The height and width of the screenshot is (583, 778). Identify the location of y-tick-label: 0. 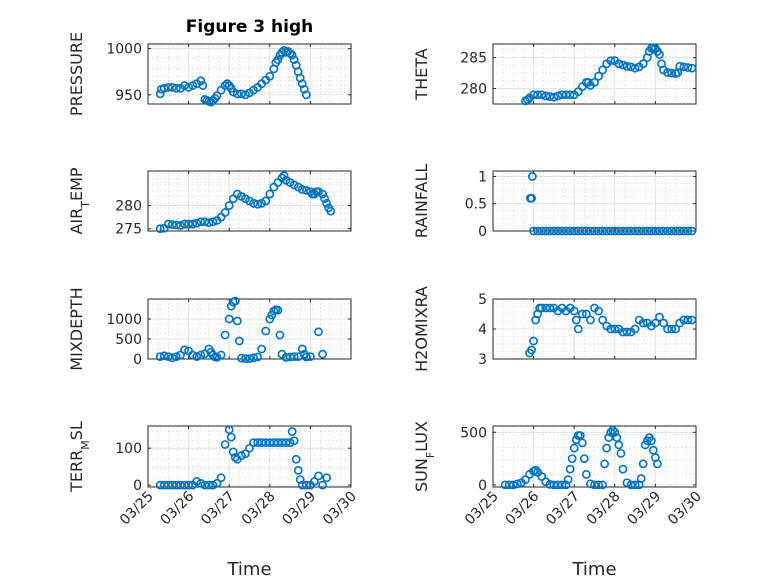
(482, 232).